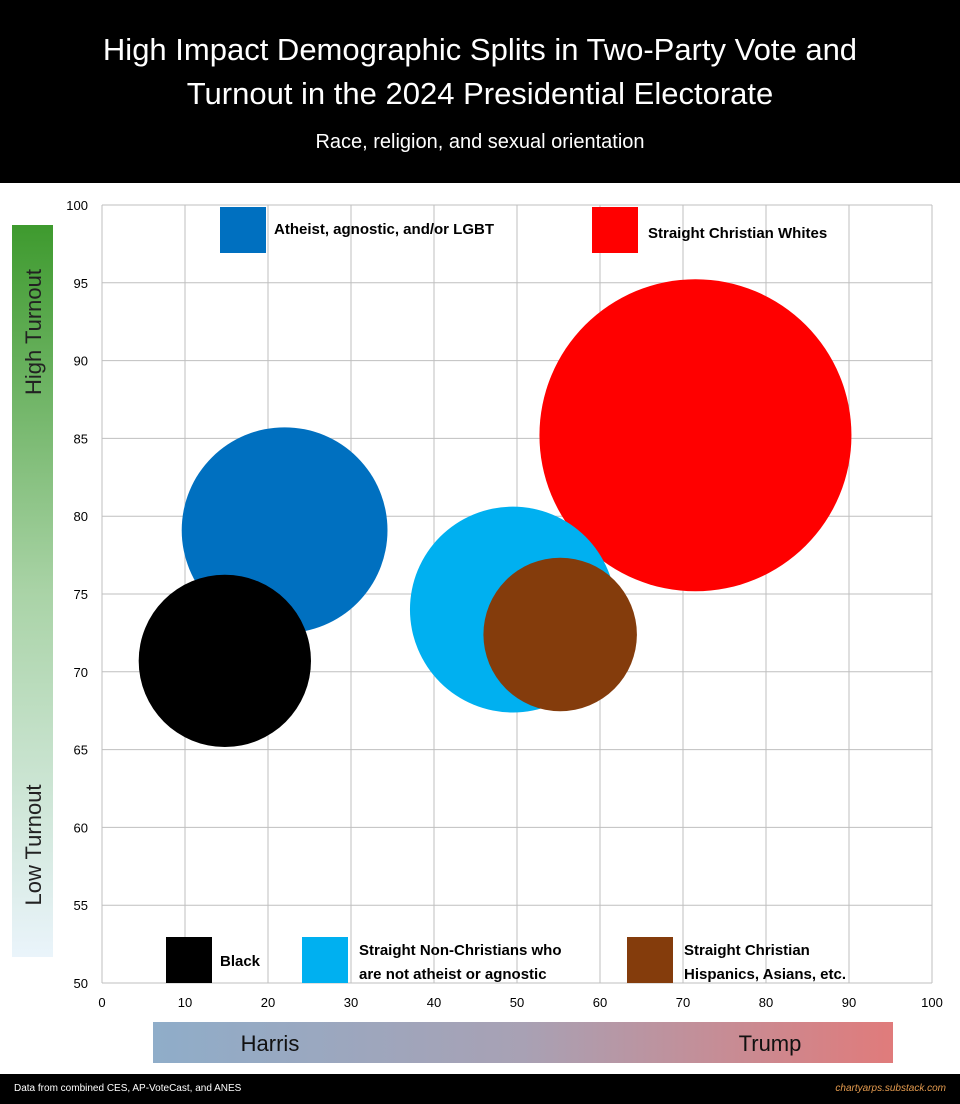  What do you see at coordinates (600, 1002) in the screenshot?
I see `x-tick-label: 60` at bounding box center [600, 1002].